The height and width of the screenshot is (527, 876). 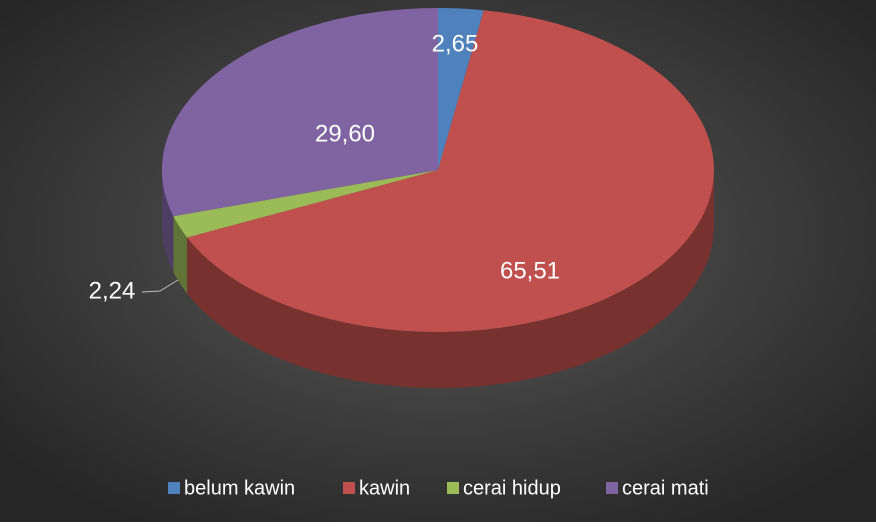 What do you see at coordinates (455, 43) in the screenshot?
I see `data-label: 2,65` at bounding box center [455, 43].